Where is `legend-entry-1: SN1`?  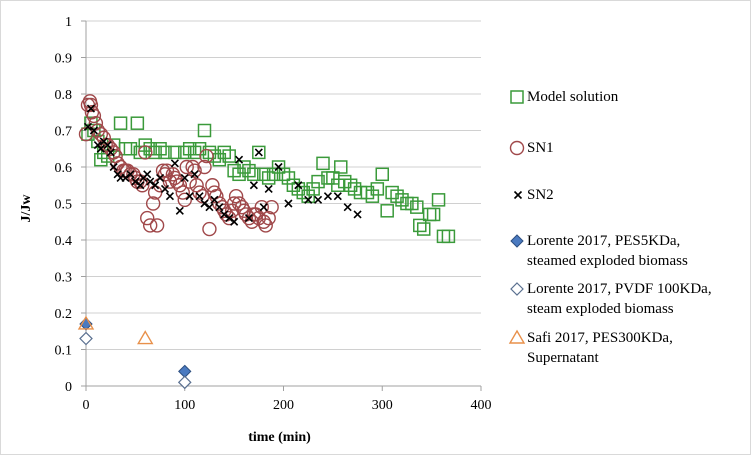
legend-entry-1: SN1 is located at coordinates (531, 148).